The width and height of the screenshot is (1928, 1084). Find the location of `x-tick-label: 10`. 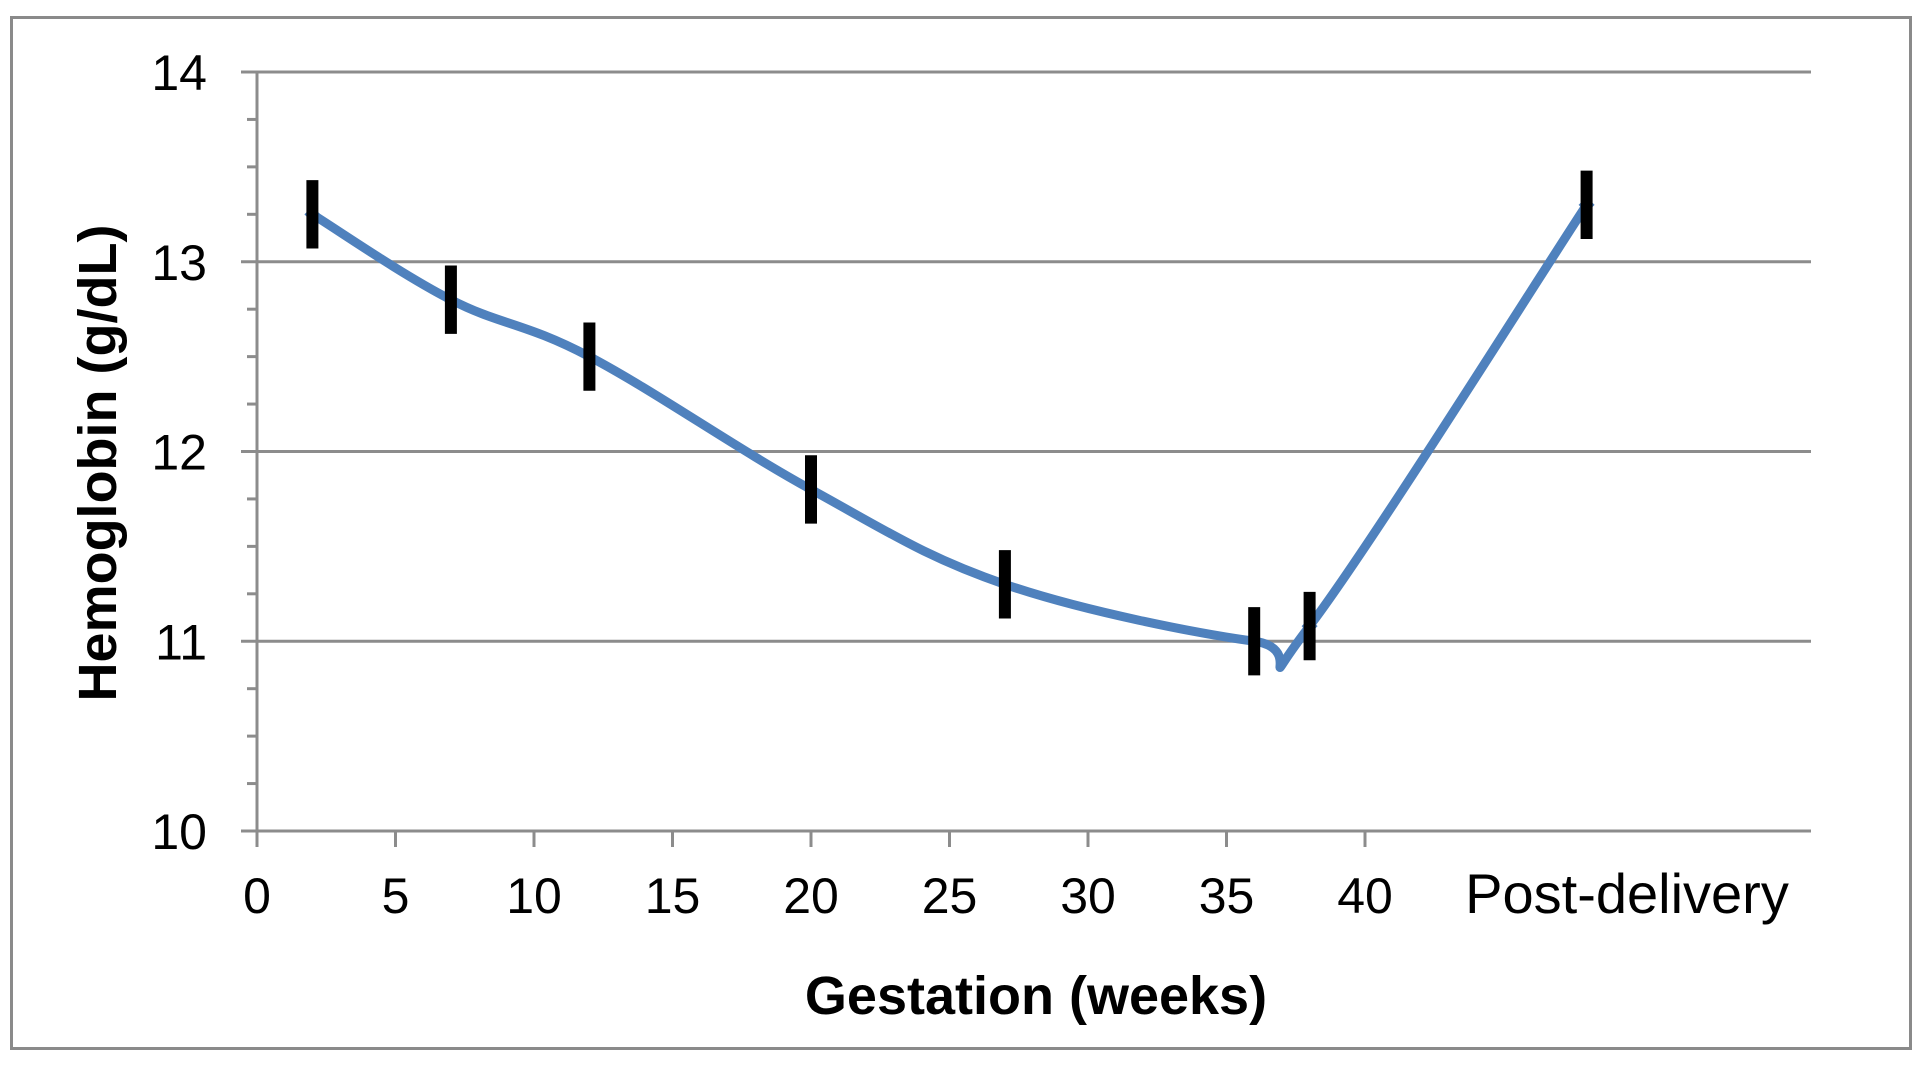

x-tick-label: 10 is located at coordinates (534, 896).